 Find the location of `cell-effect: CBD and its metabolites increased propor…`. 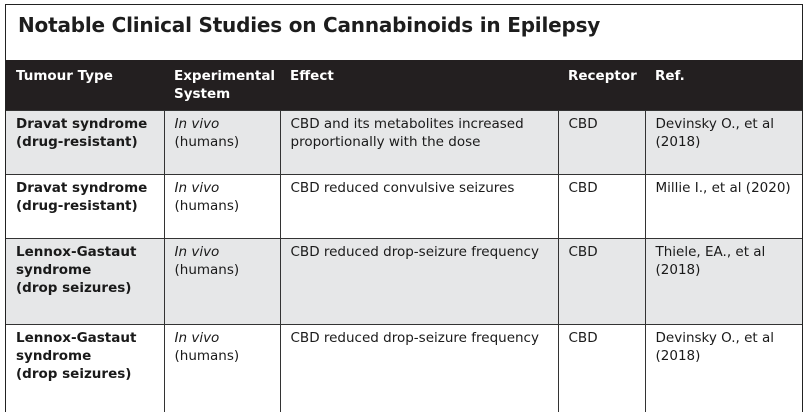

cell-effect: CBD and its metabolites increased propor… is located at coordinates (419, 142).